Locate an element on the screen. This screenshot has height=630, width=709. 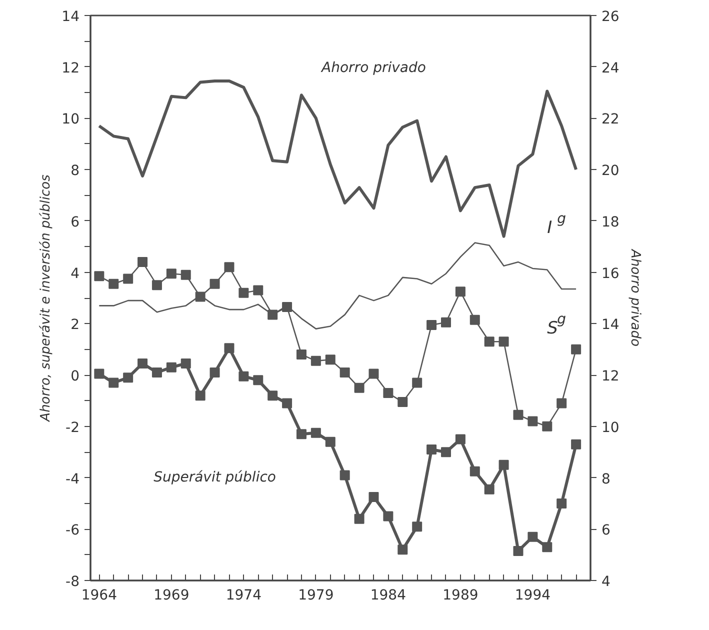
x-tick-label: 1974 is located at coordinates (244, 596).